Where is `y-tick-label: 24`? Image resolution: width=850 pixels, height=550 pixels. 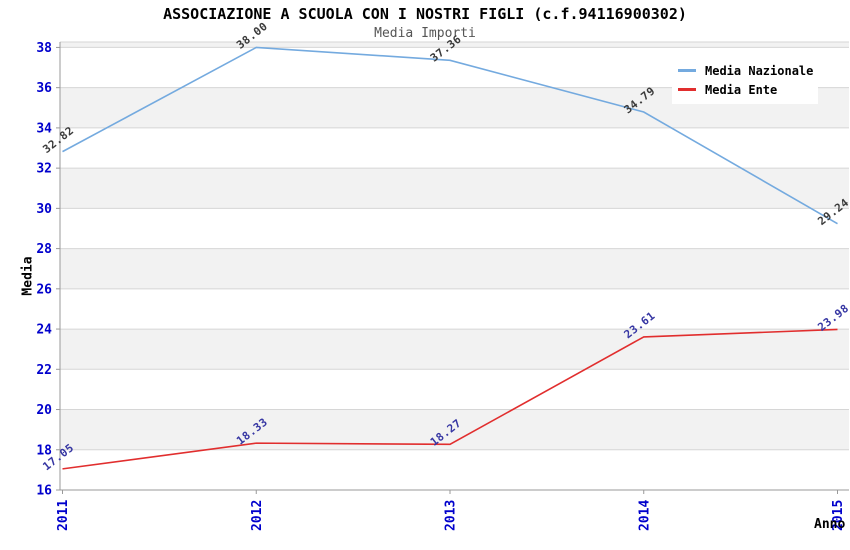
y-tick-label: 24 is located at coordinates (44, 330).